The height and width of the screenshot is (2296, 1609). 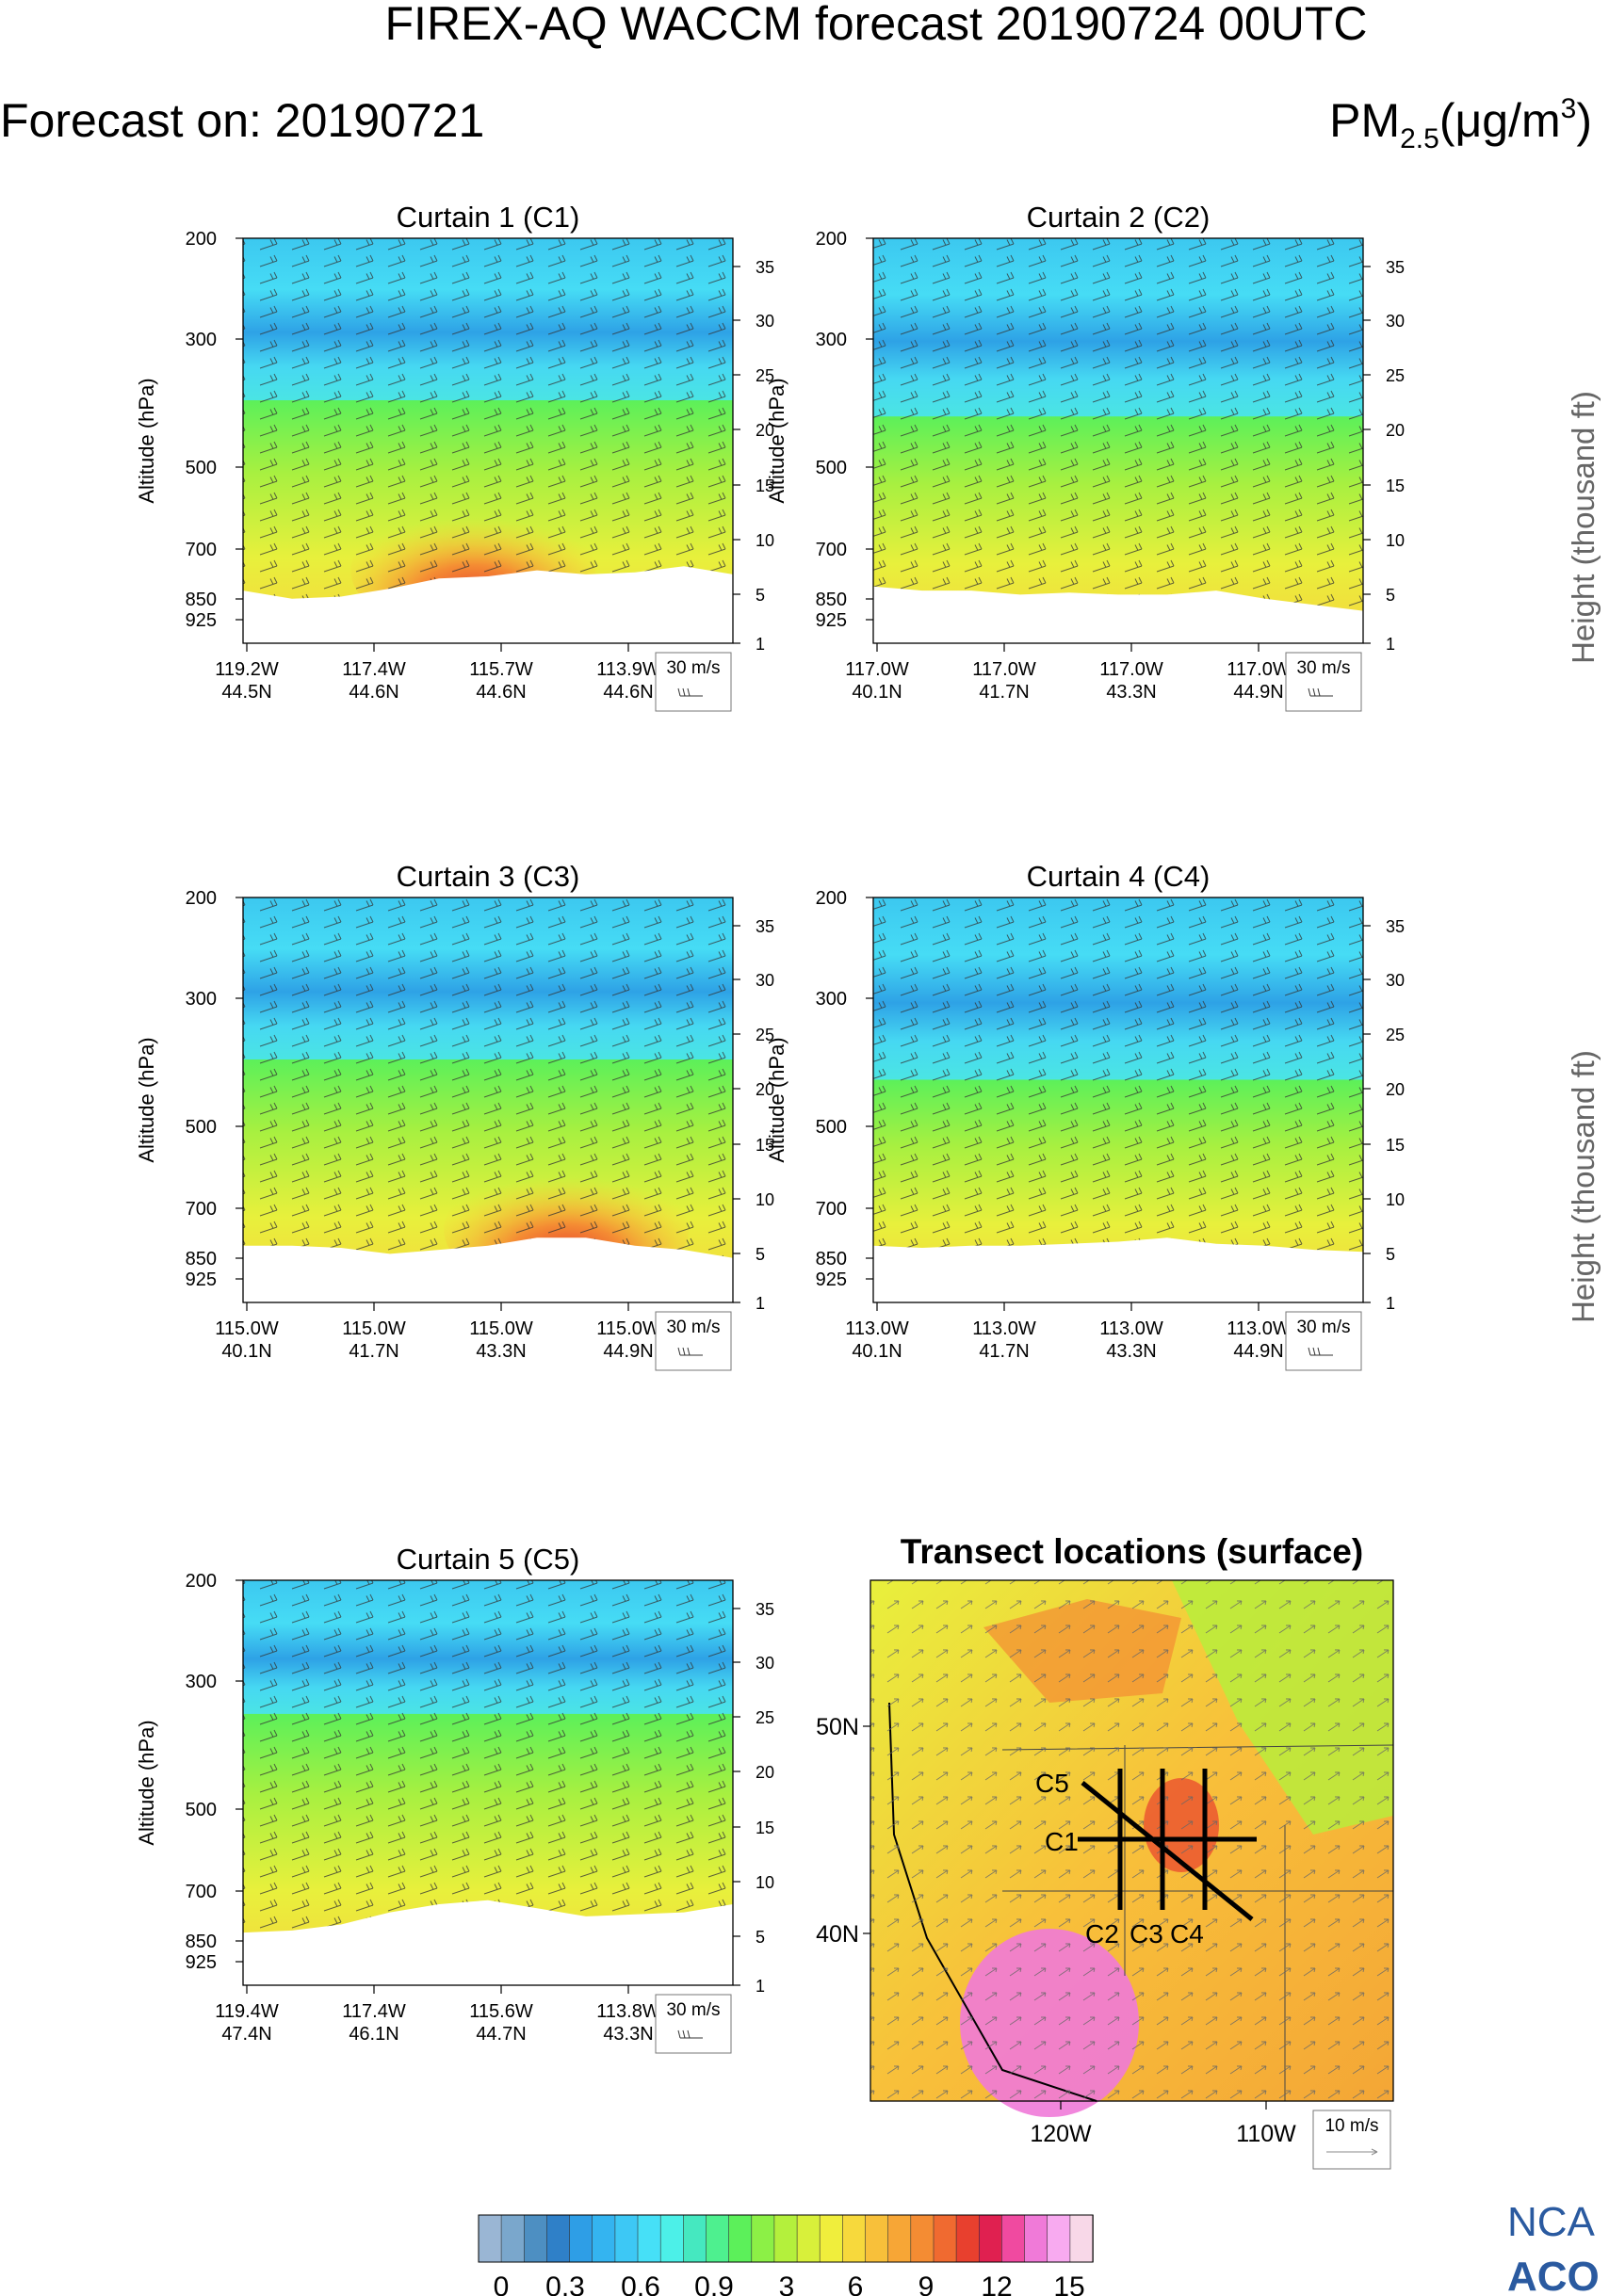 What do you see at coordinates (247, 669) in the screenshot?
I see `lon-tick-label: 119.2W` at bounding box center [247, 669].